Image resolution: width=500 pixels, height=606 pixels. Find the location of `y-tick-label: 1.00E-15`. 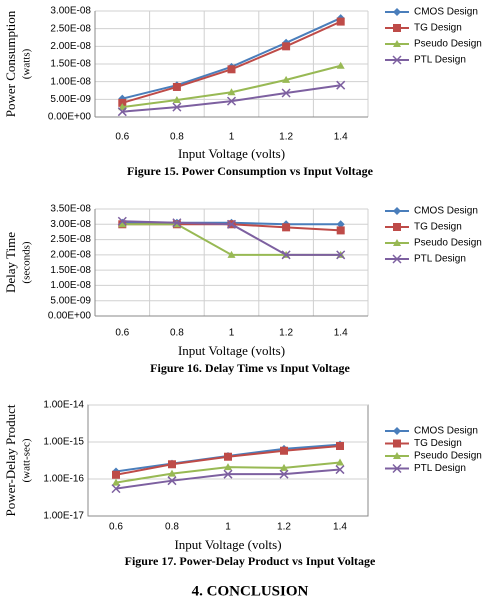

y-tick-label: 1.00E-15 is located at coordinates (63, 442).